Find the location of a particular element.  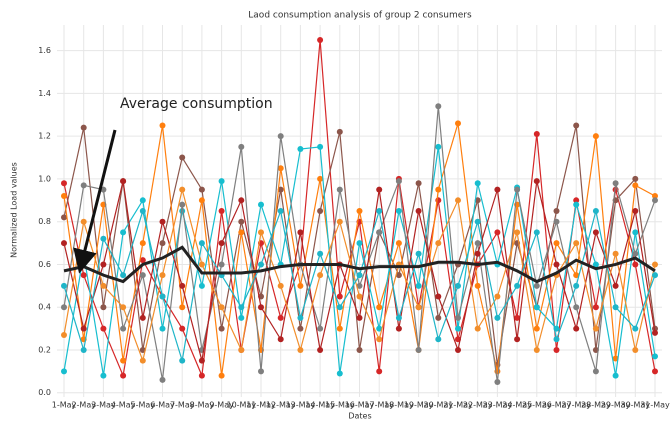

x-tick-label: 10-May is located at coordinates (241, 405).